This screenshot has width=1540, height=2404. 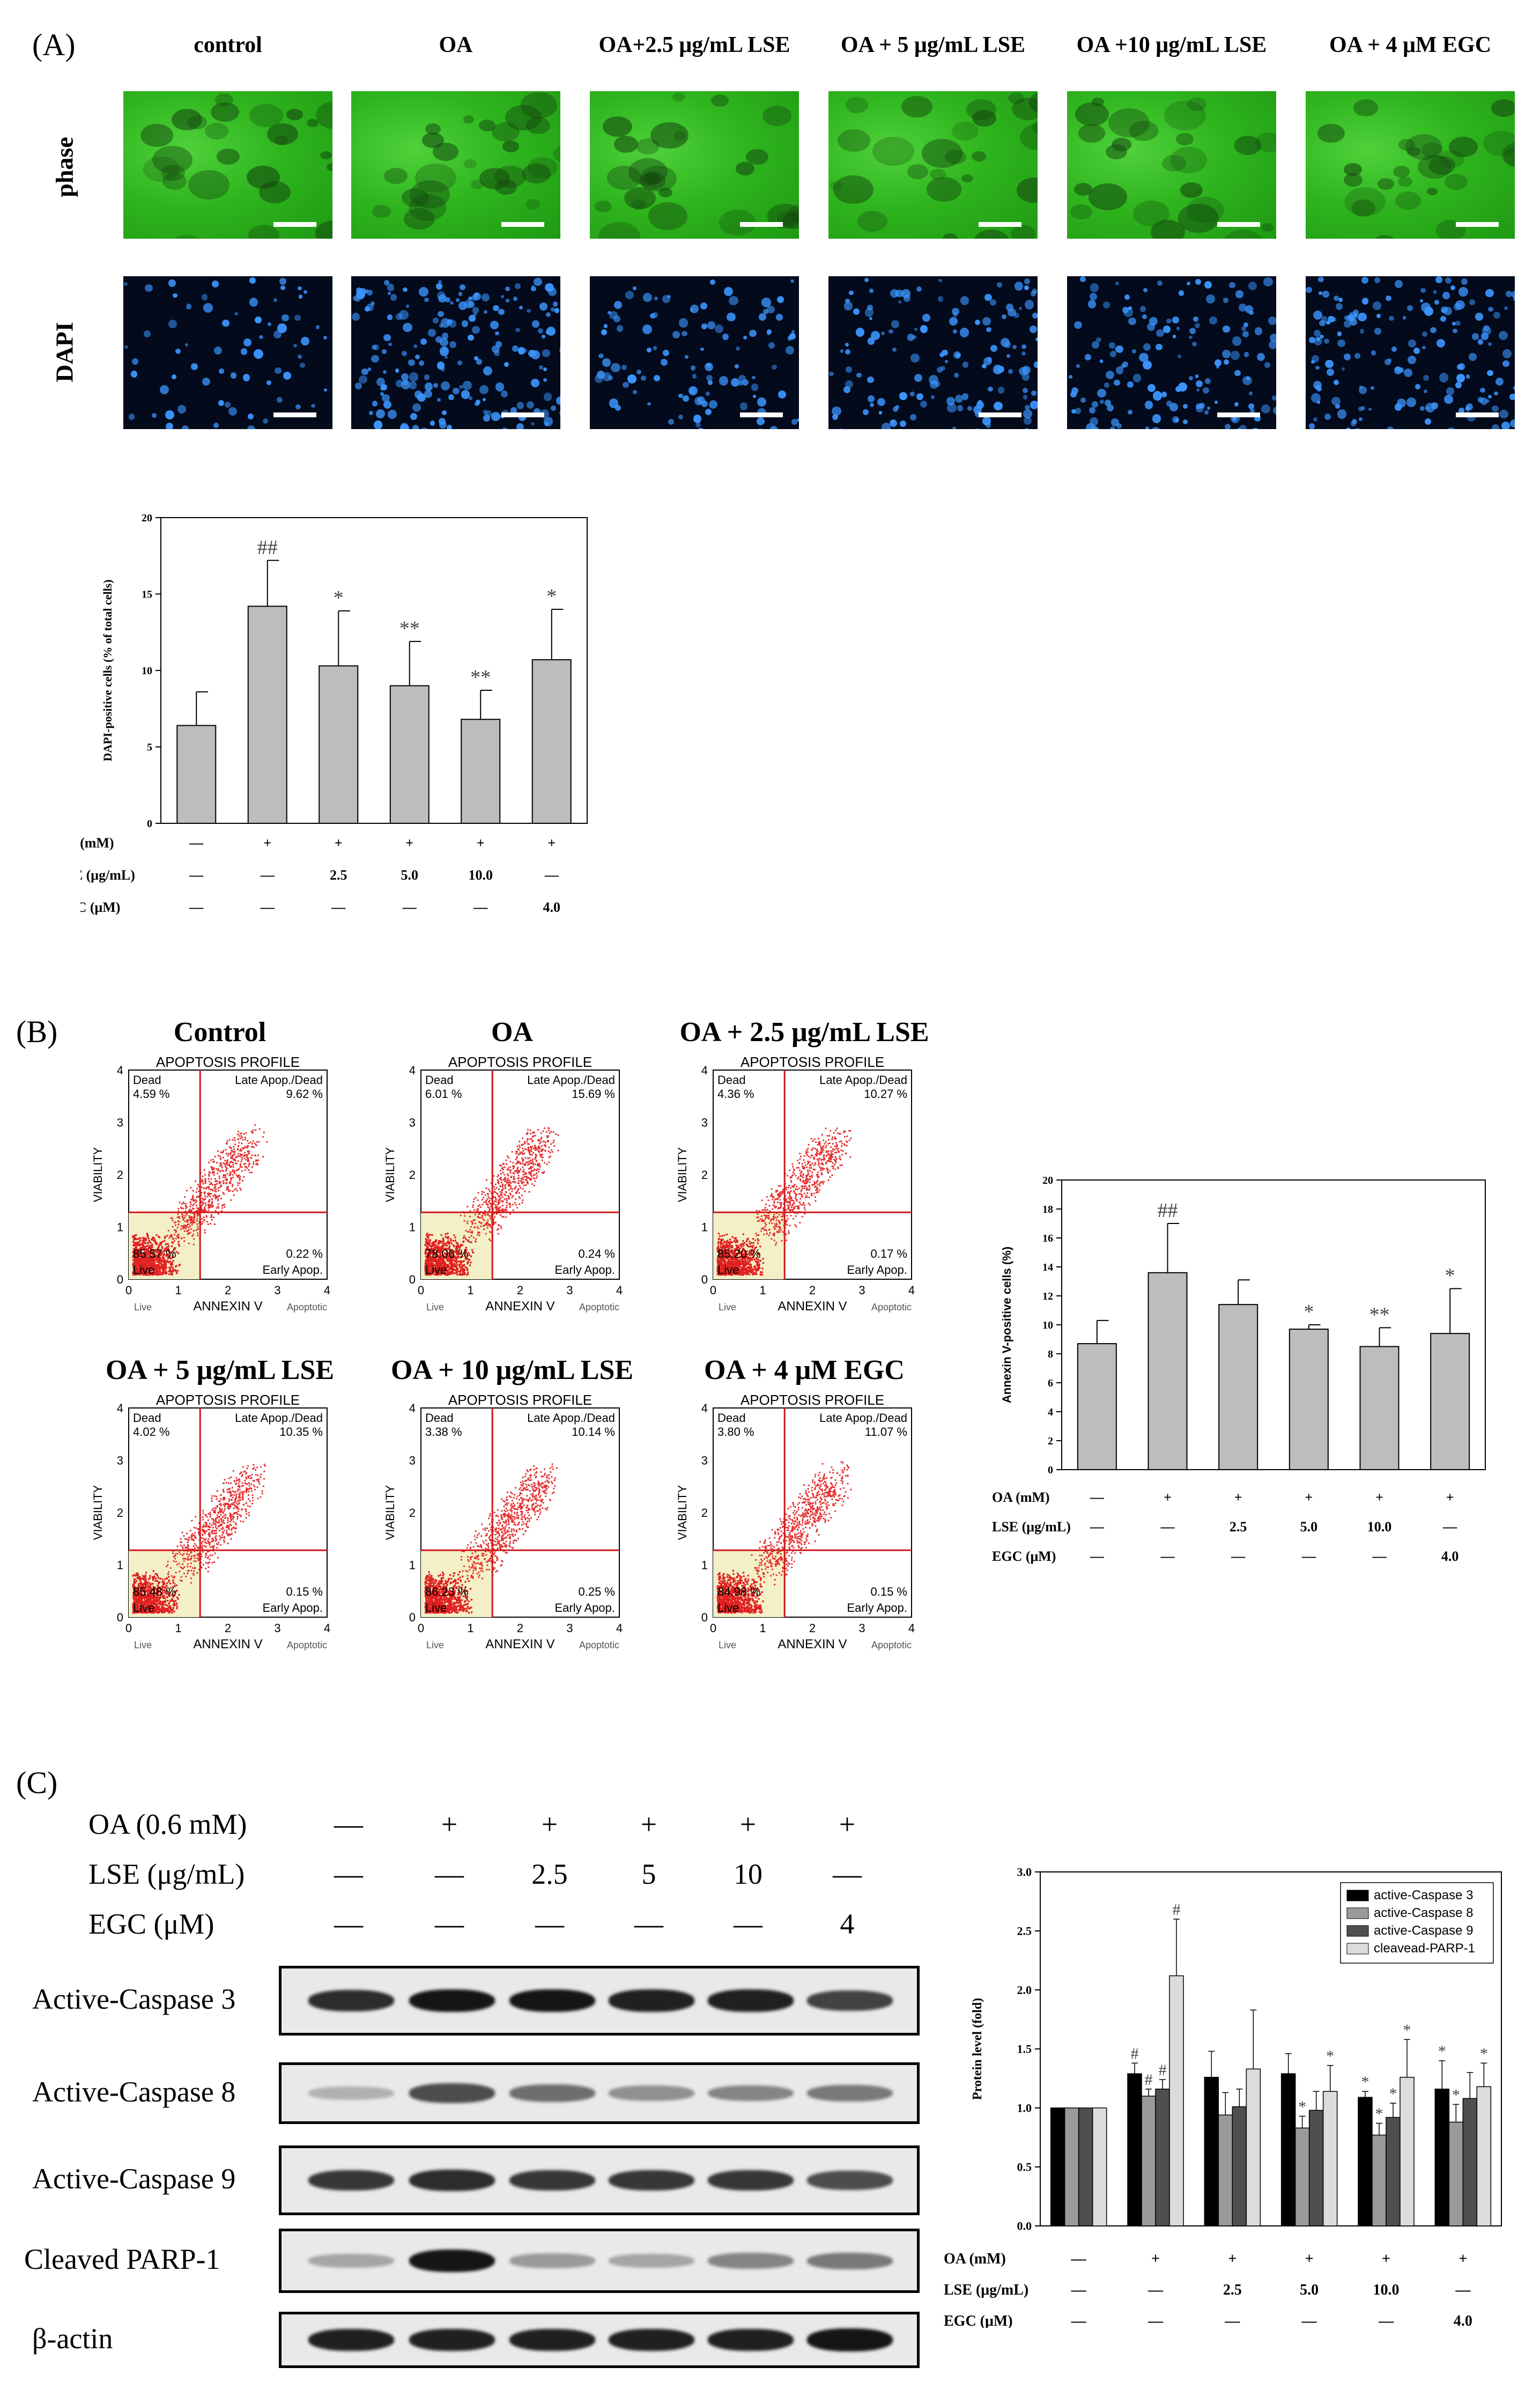 What do you see at coordinates (512, 1370) in the screenshot?
I see `flow-title-4: OA + 10 μg/mL LSE` at bounding box center [512, 1370].